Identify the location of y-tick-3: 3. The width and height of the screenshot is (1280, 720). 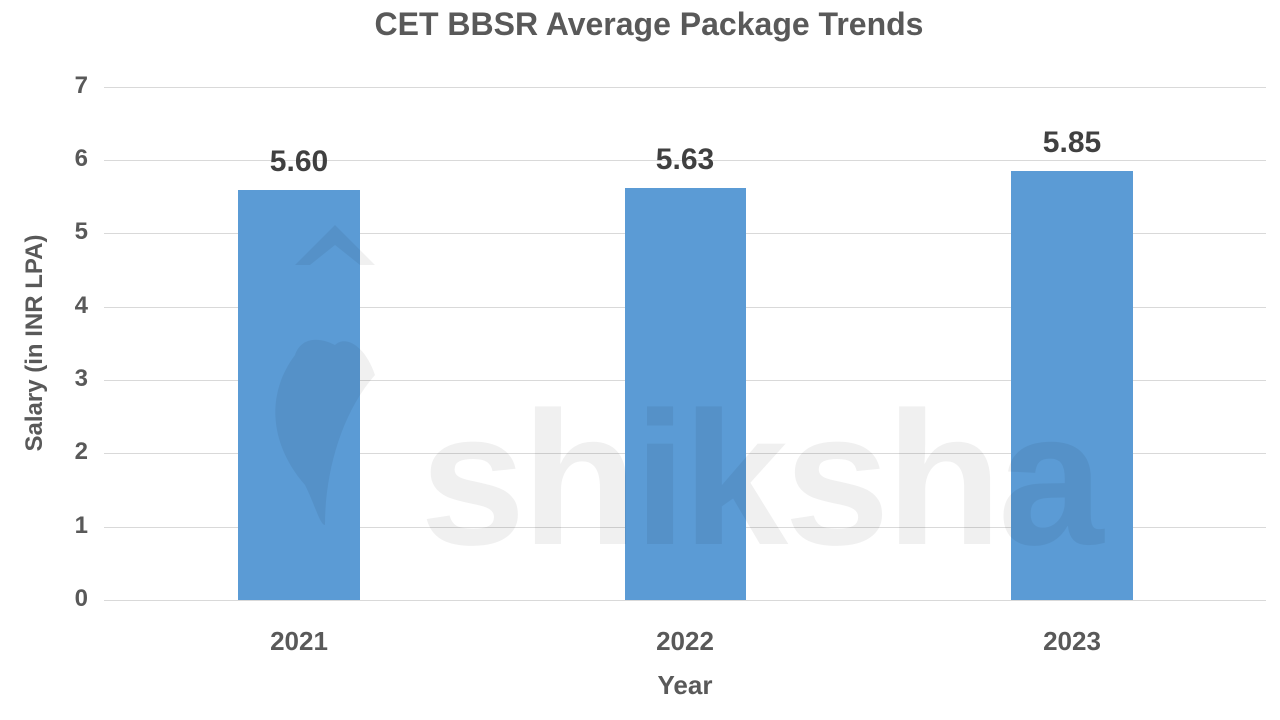
(81, 378).